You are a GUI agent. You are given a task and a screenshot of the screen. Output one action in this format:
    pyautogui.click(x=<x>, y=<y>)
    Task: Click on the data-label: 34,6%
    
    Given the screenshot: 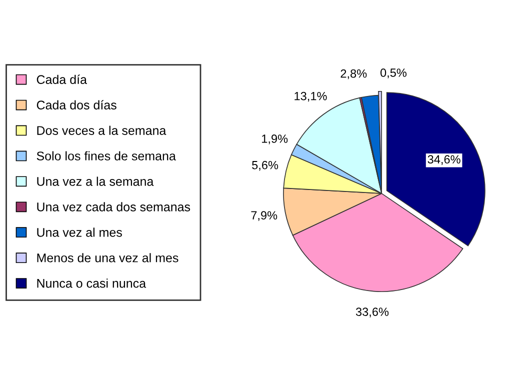 What is the action you would take?
    pyautogui.click(x=444, y=160)
    